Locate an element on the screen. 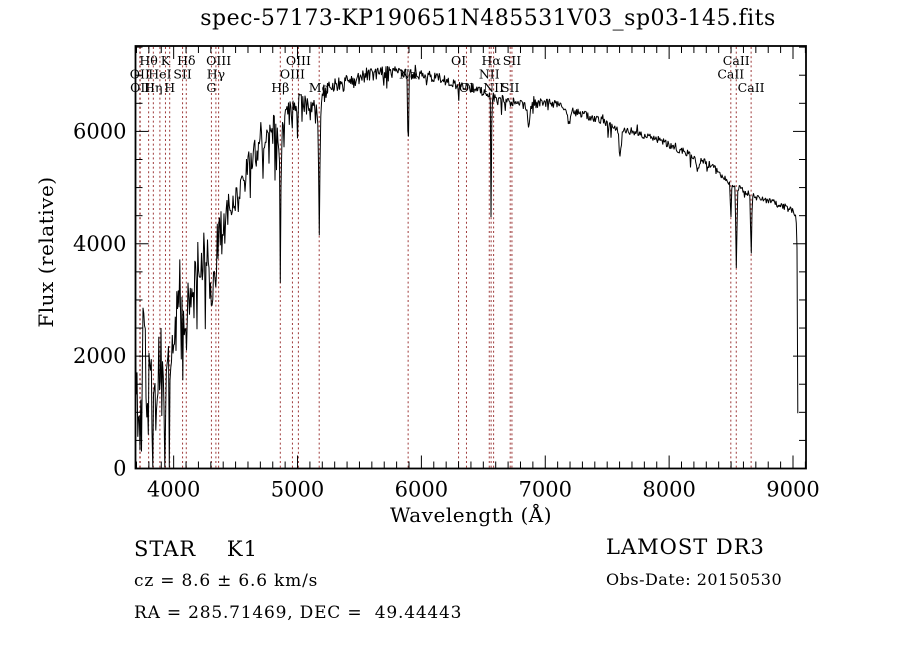 This screenshot has width=900, height=649. coordinates-label: RA = 285.71469, DEC = 49.44443 is located at coordinates (298, 613).